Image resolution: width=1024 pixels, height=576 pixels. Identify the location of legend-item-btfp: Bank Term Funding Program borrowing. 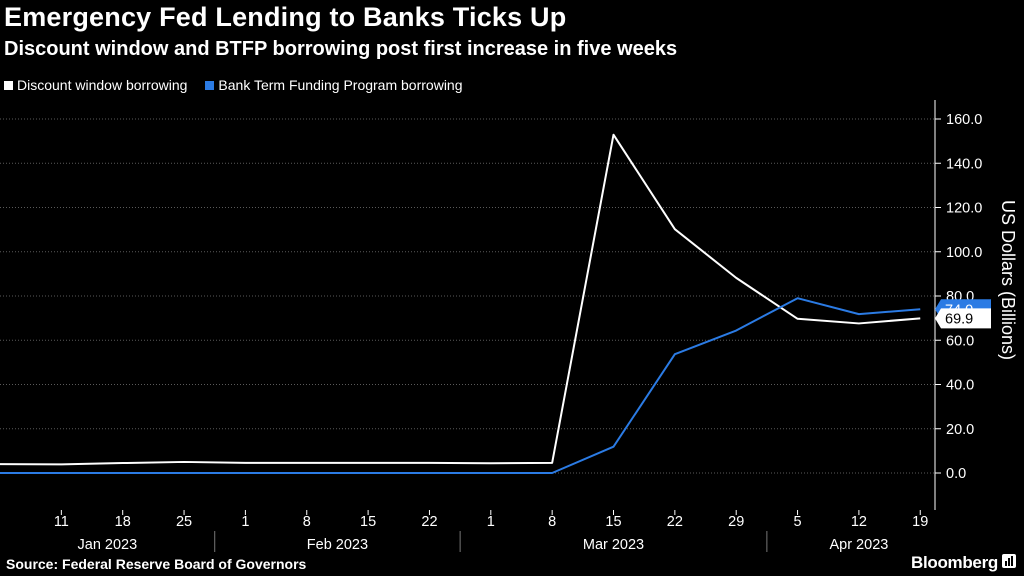
(334, 85).